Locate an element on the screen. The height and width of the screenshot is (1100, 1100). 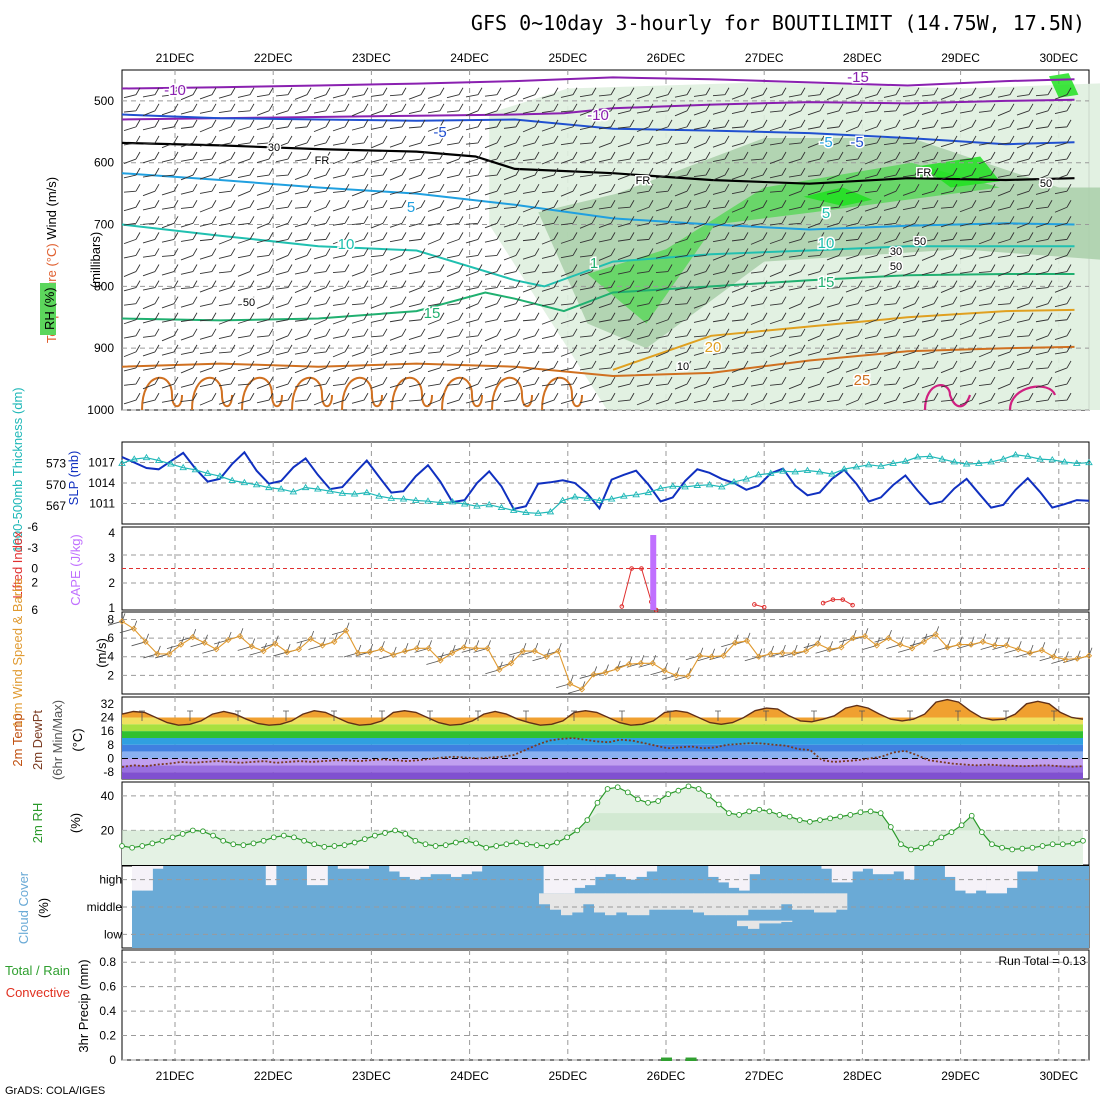
minmax-whisker is located at coordinates (334, 715).